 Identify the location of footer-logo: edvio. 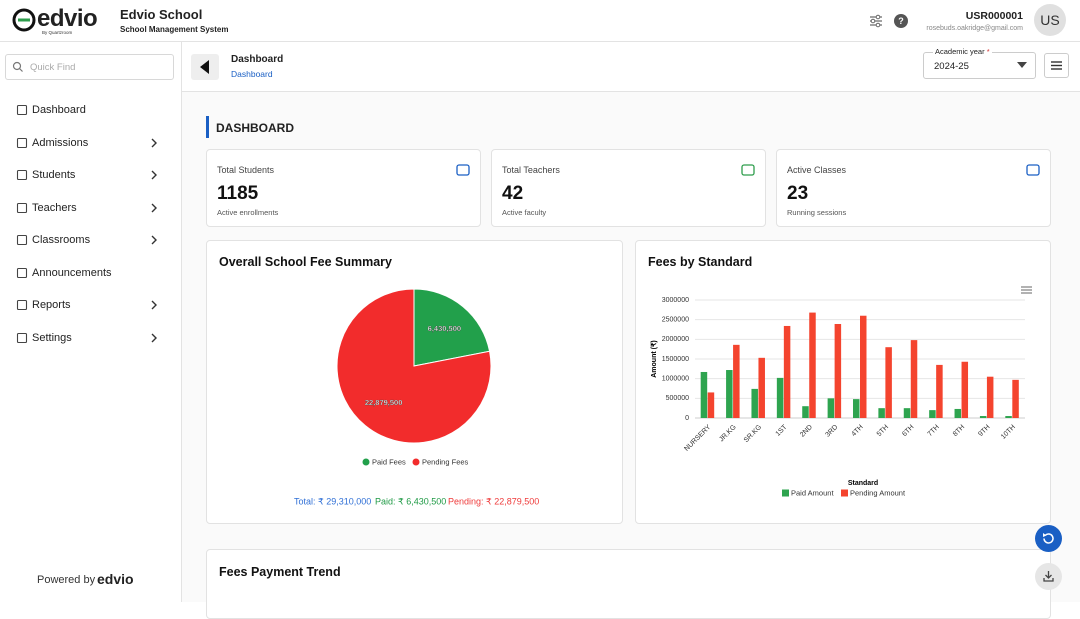
(115, 579).